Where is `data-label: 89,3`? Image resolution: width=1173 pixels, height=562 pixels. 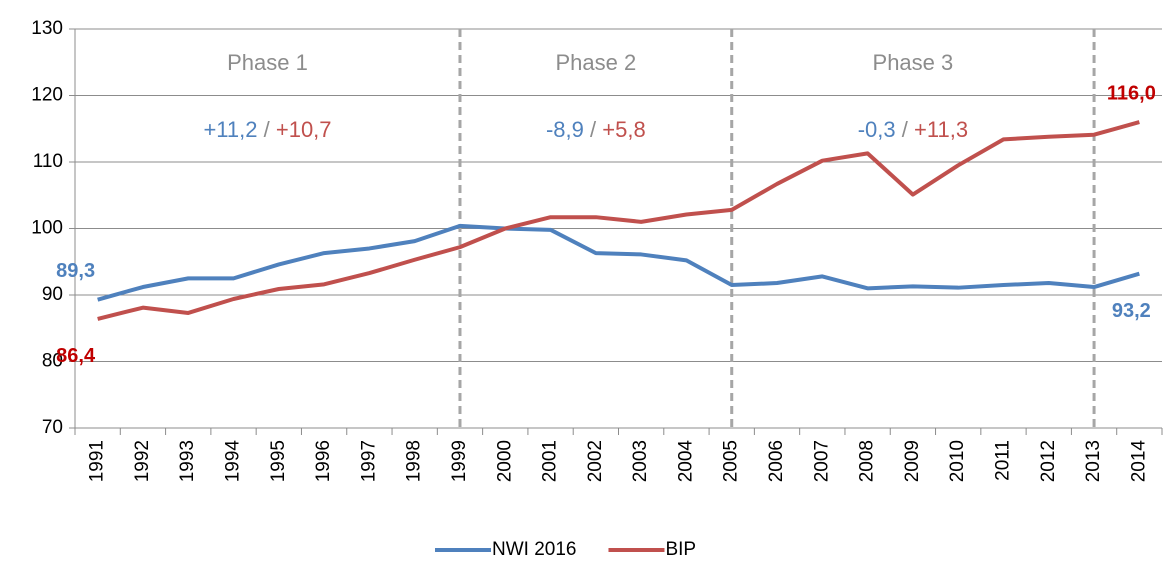 data-label: 89,3 is located at coordinates (75, 271).